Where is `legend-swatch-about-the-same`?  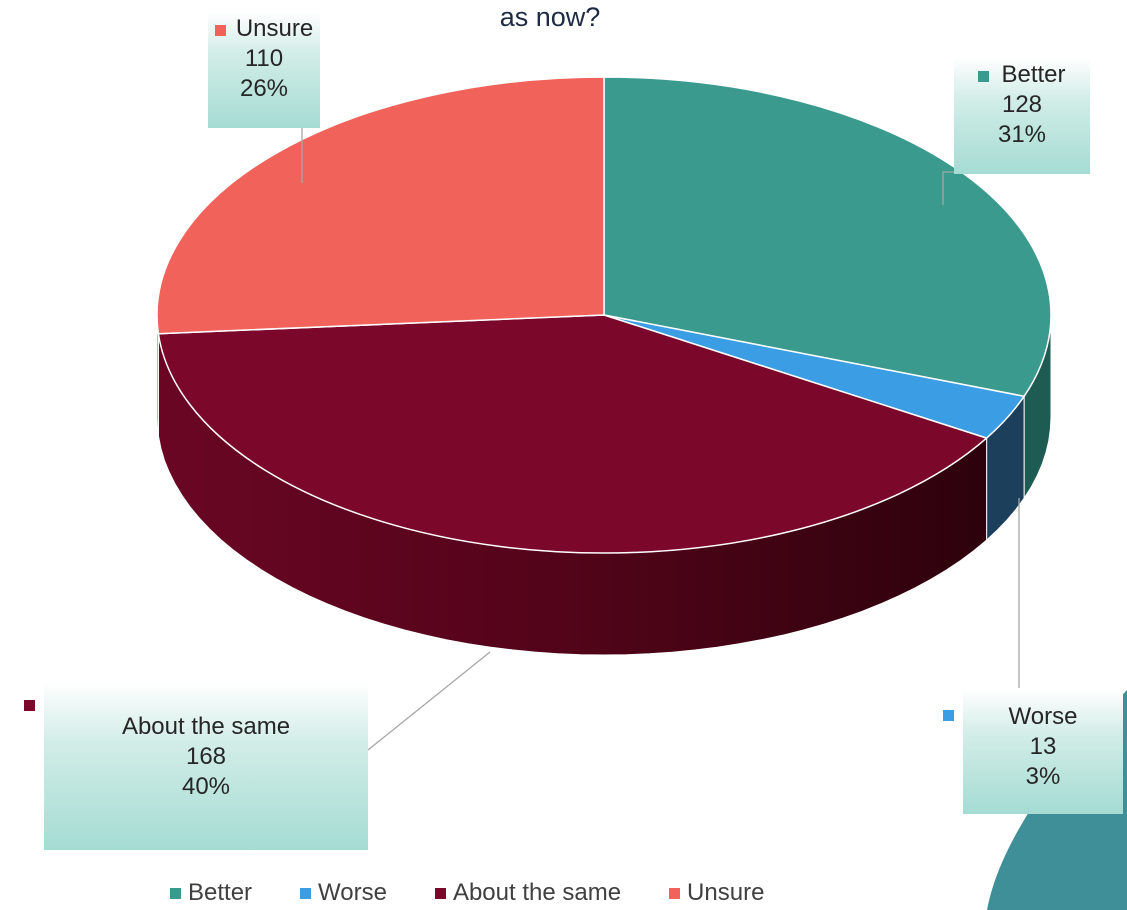
legend-swatch-about-the-same is located at coordinates (440, 893).